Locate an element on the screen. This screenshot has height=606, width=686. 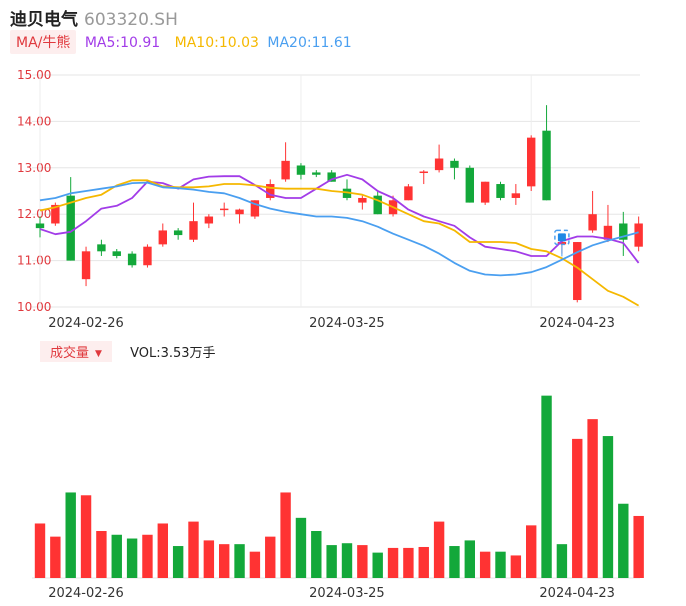
flag-marker-icon is located at coordinates (562, 243).